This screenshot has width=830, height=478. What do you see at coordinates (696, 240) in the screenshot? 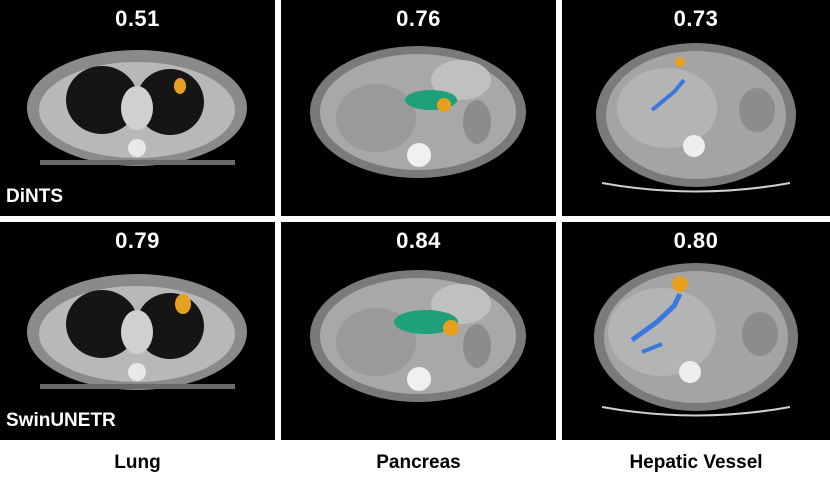
I see `dice-score: 0.80` at bounding box center [696, 240].